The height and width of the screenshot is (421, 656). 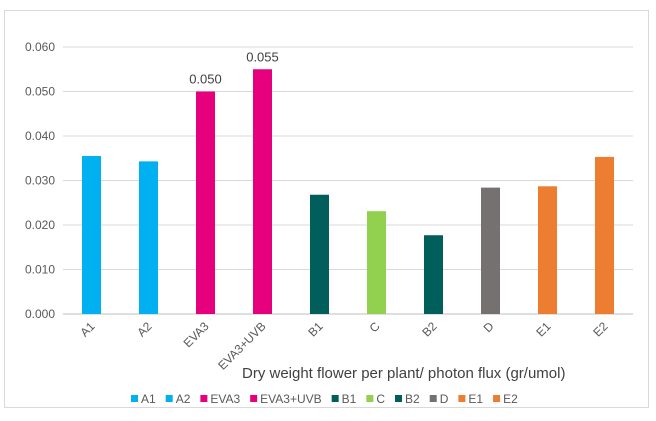 I want to click on y-tick-label: 0.060, so click(x=40, y=47).